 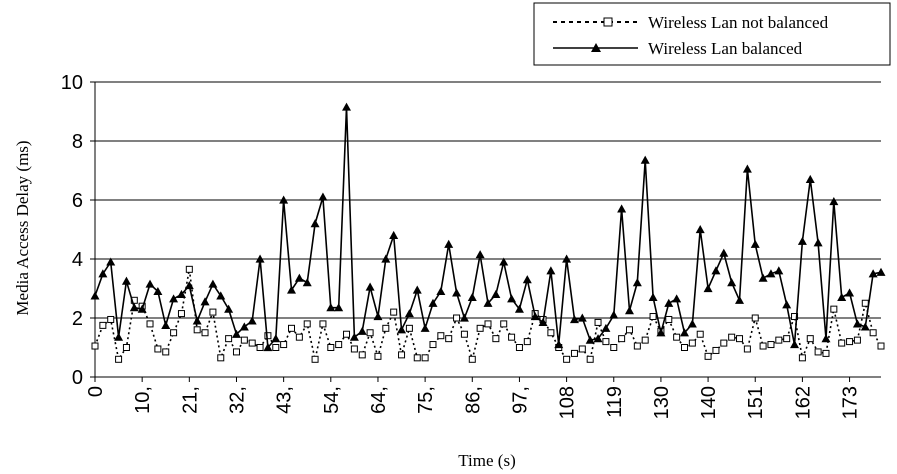 What do you see at coordinates (803, 402) in the screenshot?
I see `x-tick-label: 162` at bounding box center [803, 402].